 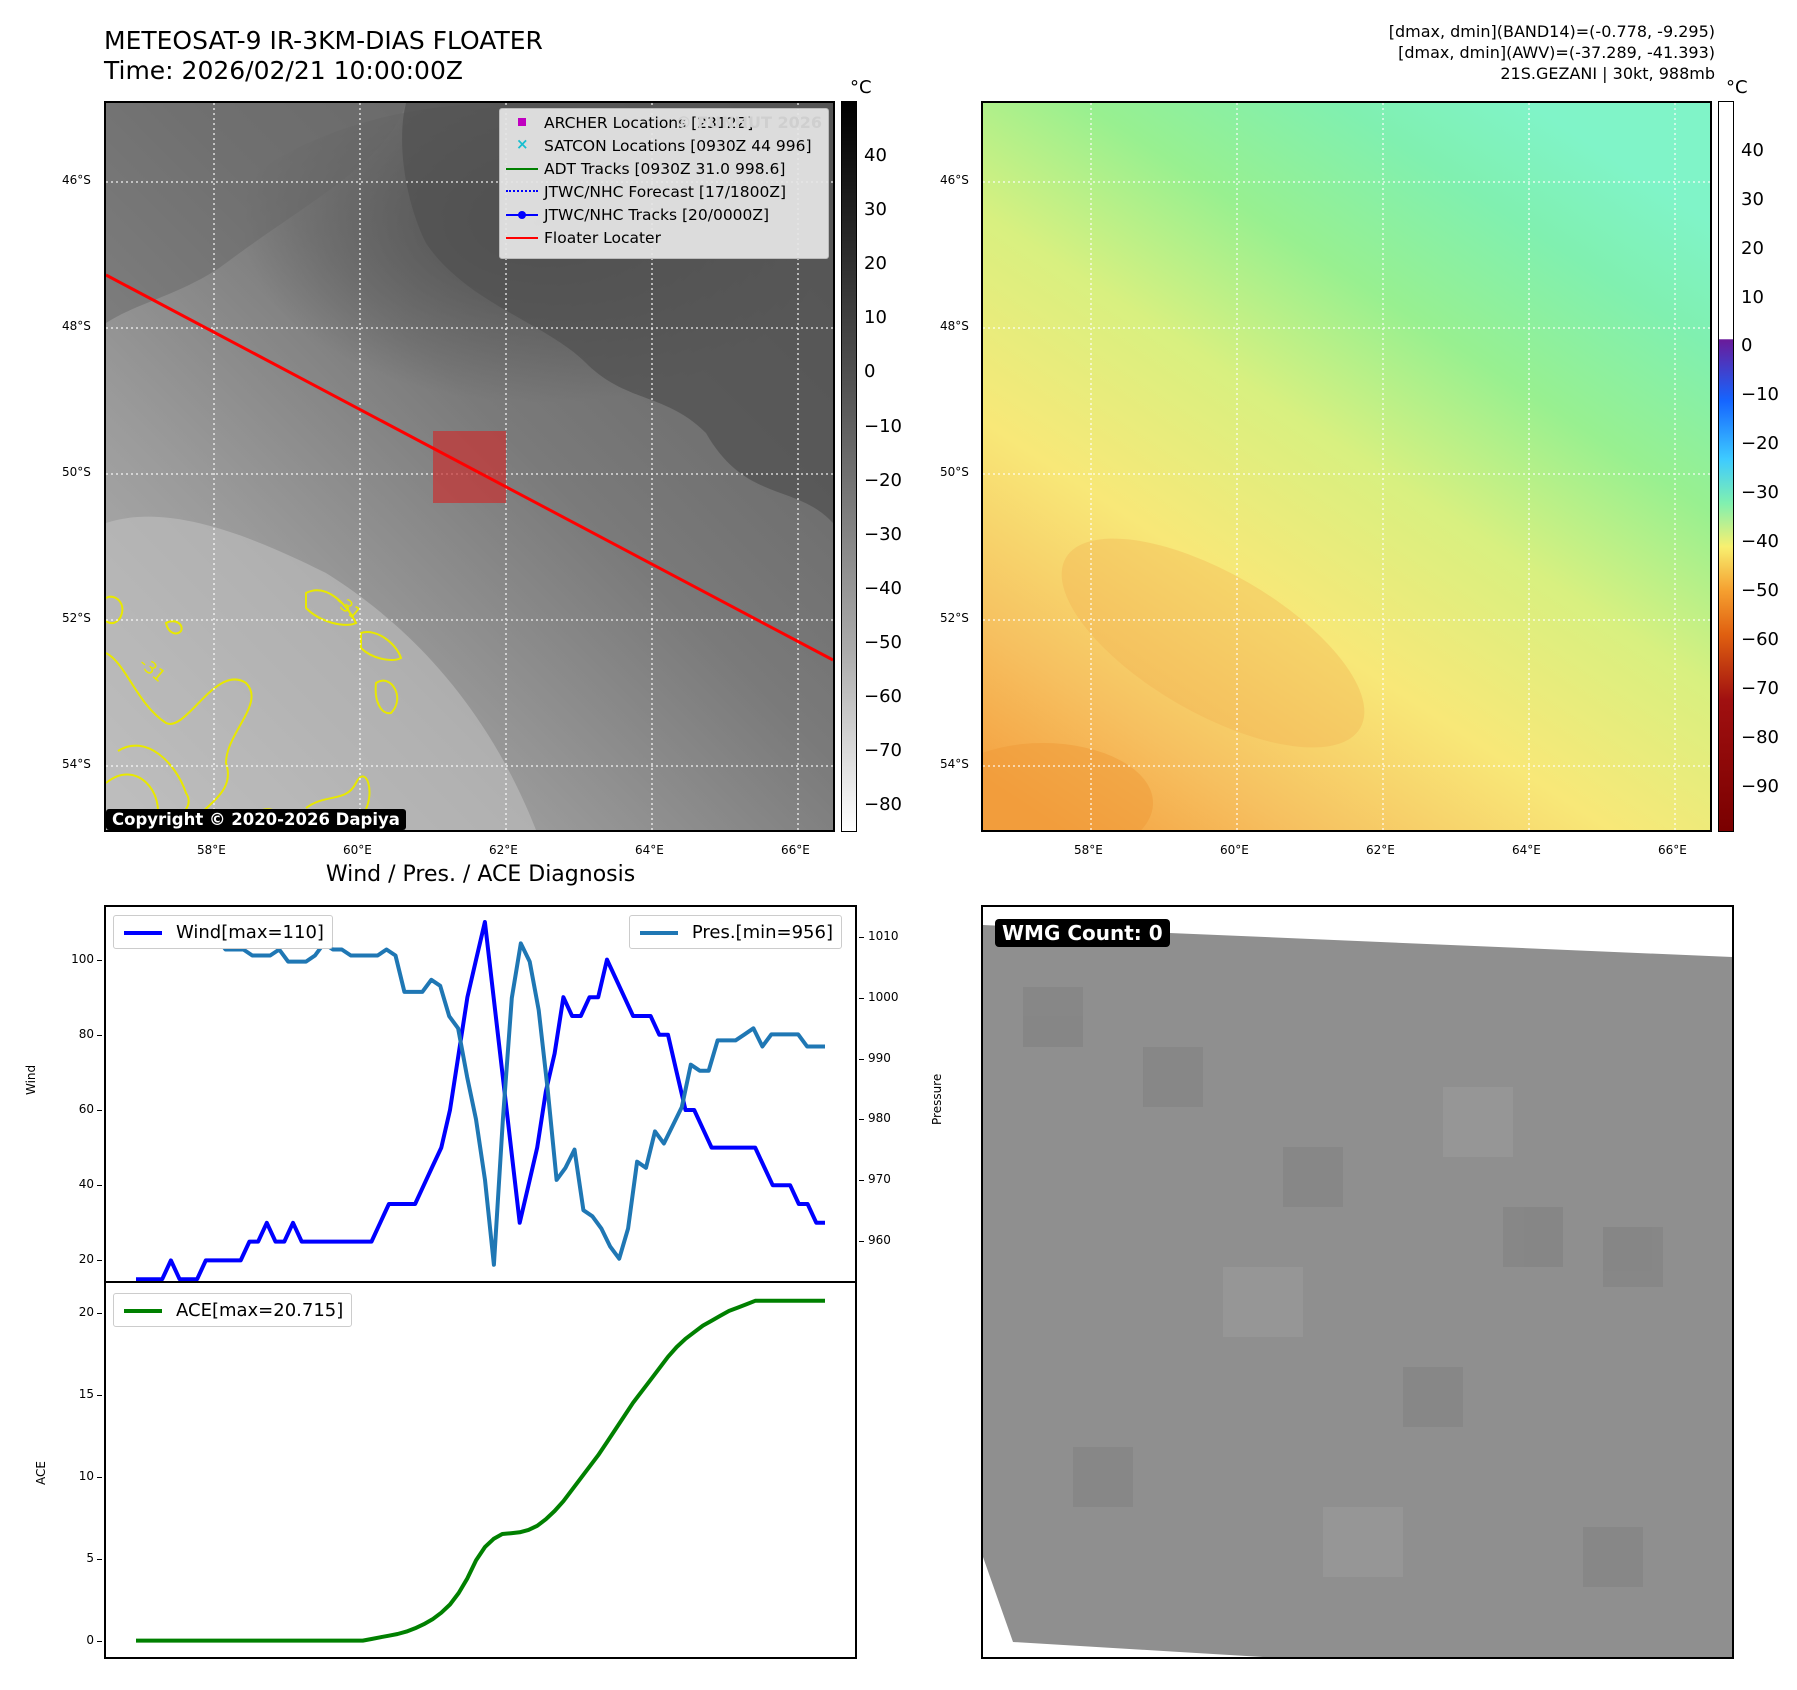 I want to click on legend-item-jtwc-tracks: JTWC/NHC Tracks [20/0000Z], so click(x=664, y=214).